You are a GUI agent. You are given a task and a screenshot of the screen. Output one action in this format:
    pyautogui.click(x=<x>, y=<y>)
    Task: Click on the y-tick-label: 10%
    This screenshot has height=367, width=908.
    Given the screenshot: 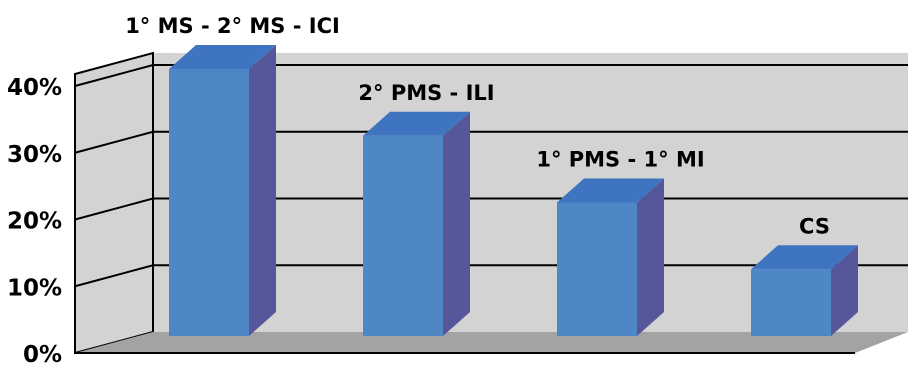 What is the action you would take?
    pyautogui.click(x=34, y=288)
    